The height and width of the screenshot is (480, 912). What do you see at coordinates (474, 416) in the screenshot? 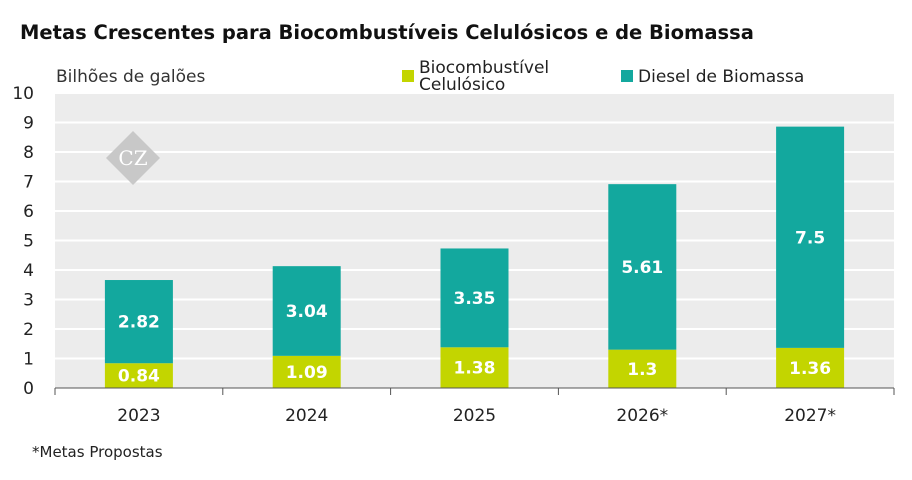
I see `x-tick-label: 2025` at bounding box center [474, 416].